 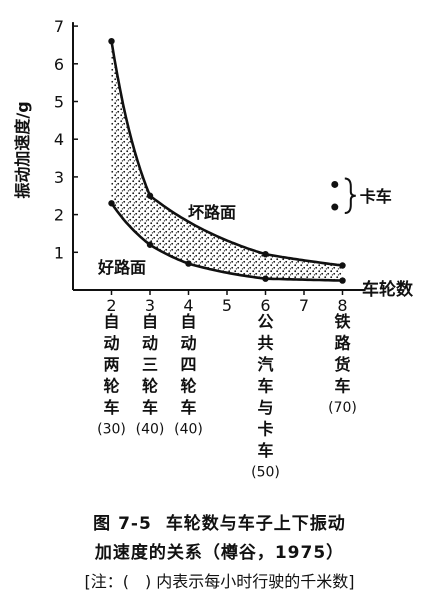 I want to click on vehicle-label-char: 四, so click(x=188, y=364).